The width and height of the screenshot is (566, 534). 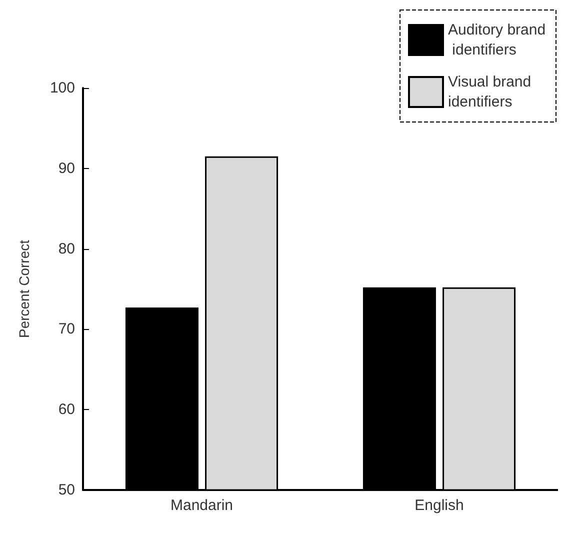 I want to click on y-tick-label: 50, so click(x=66, y=490).